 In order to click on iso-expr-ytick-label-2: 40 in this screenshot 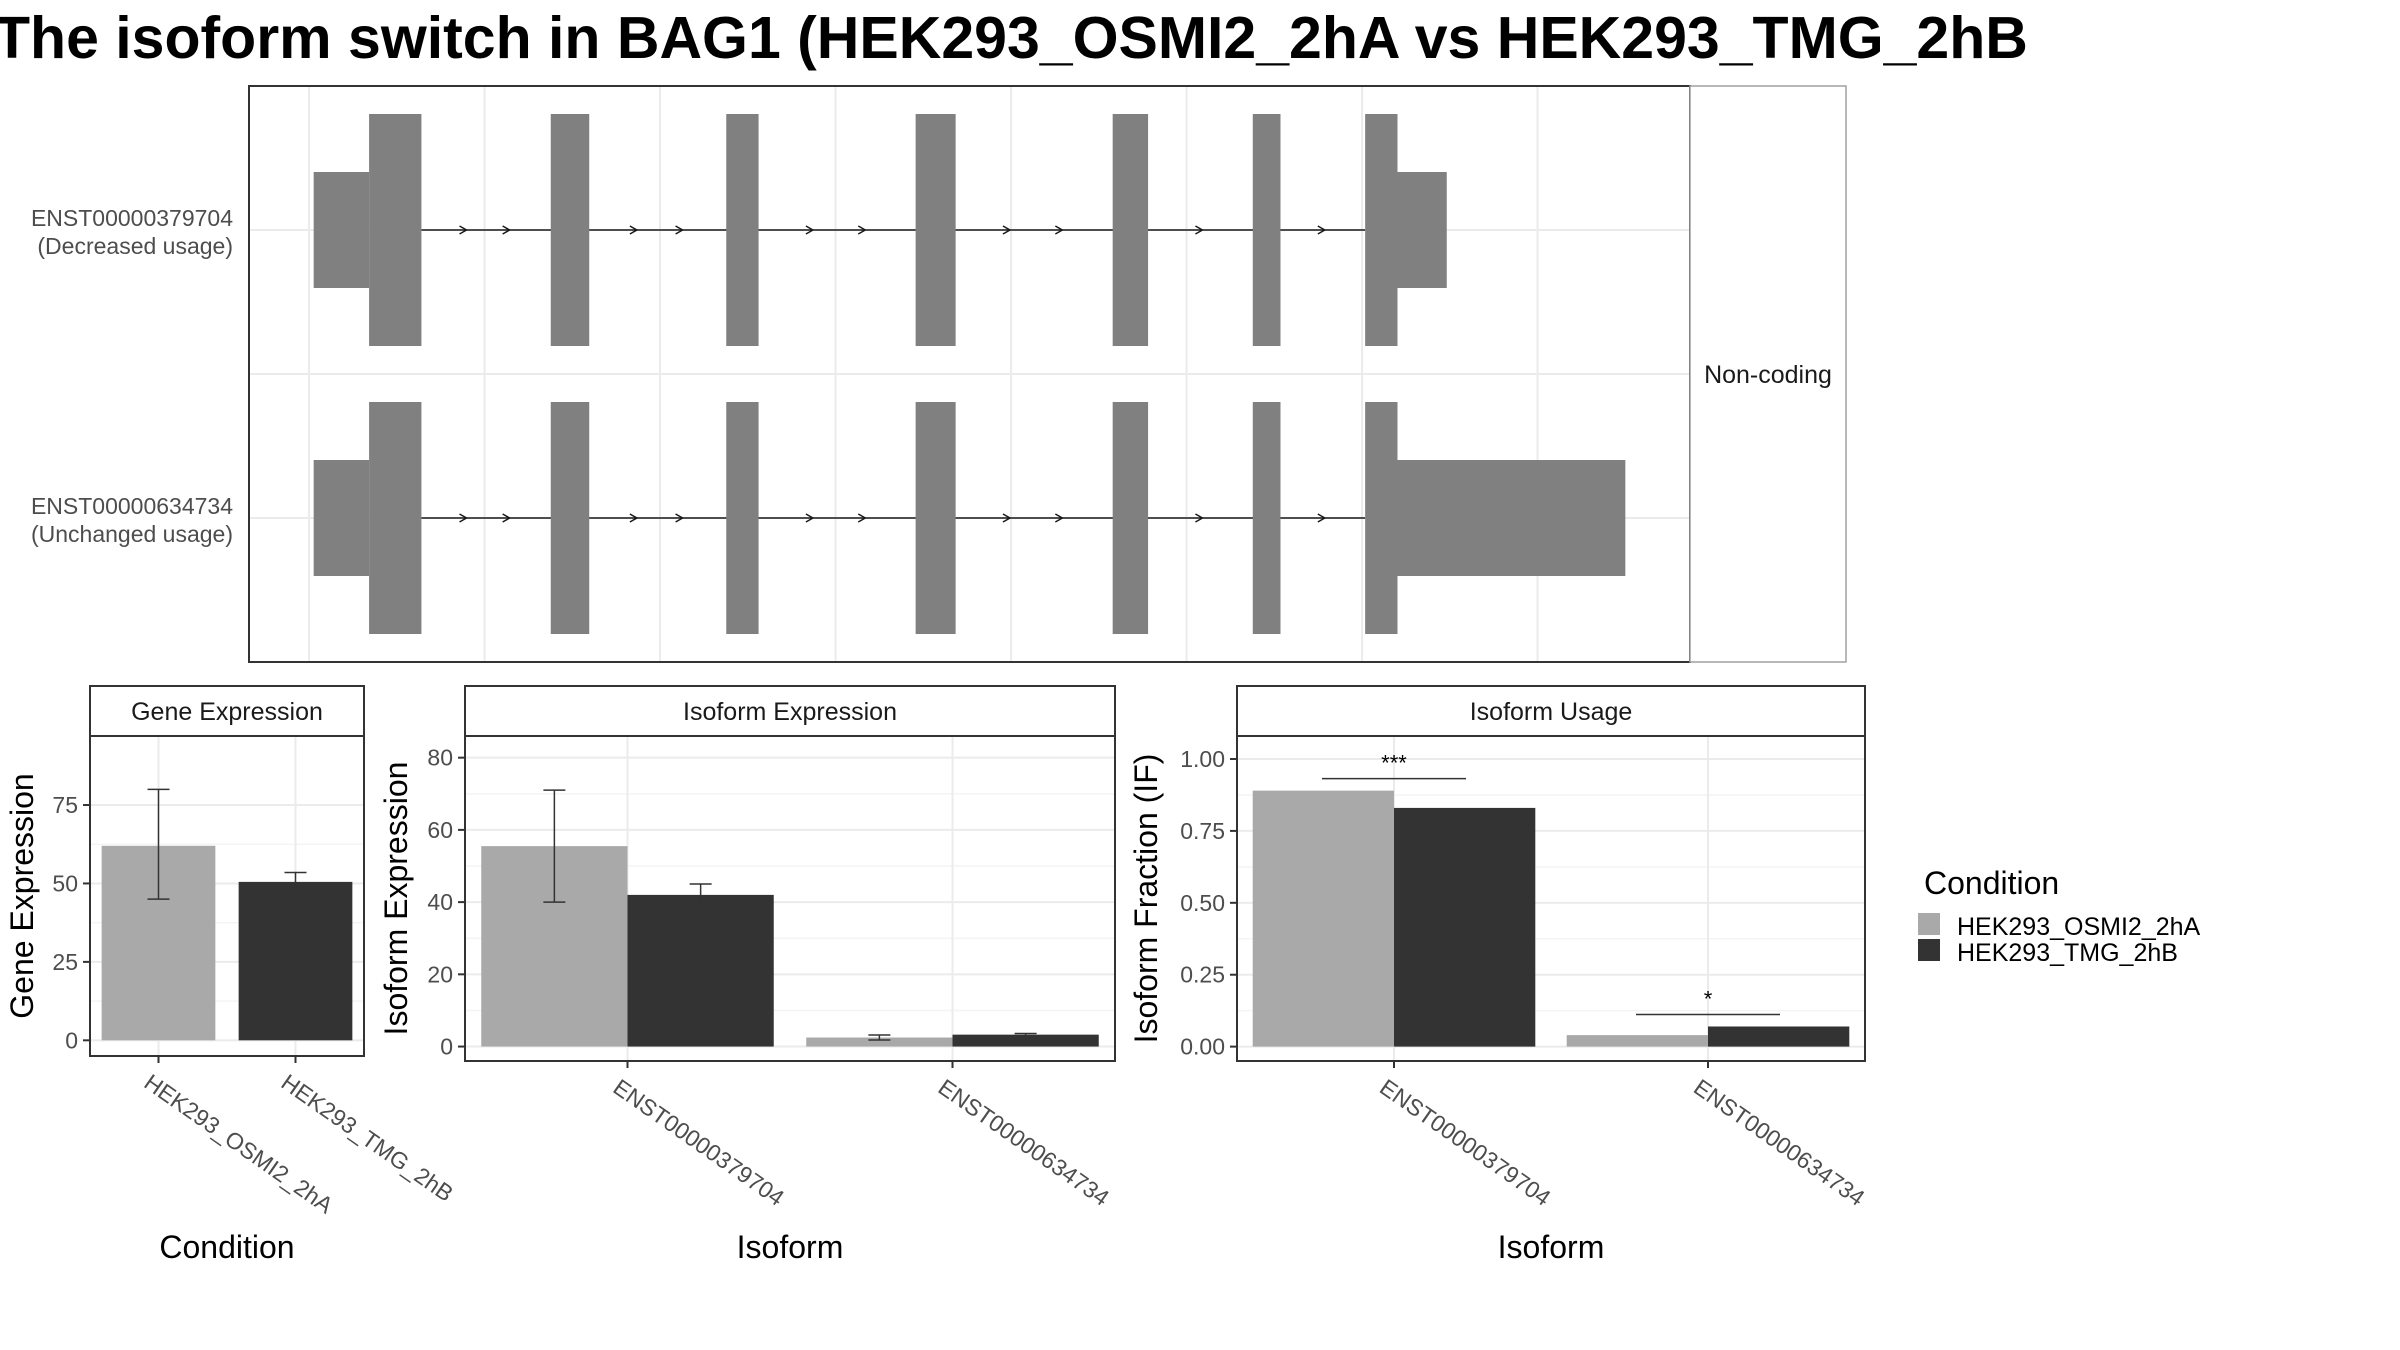, I will do `click(440, 902)`.